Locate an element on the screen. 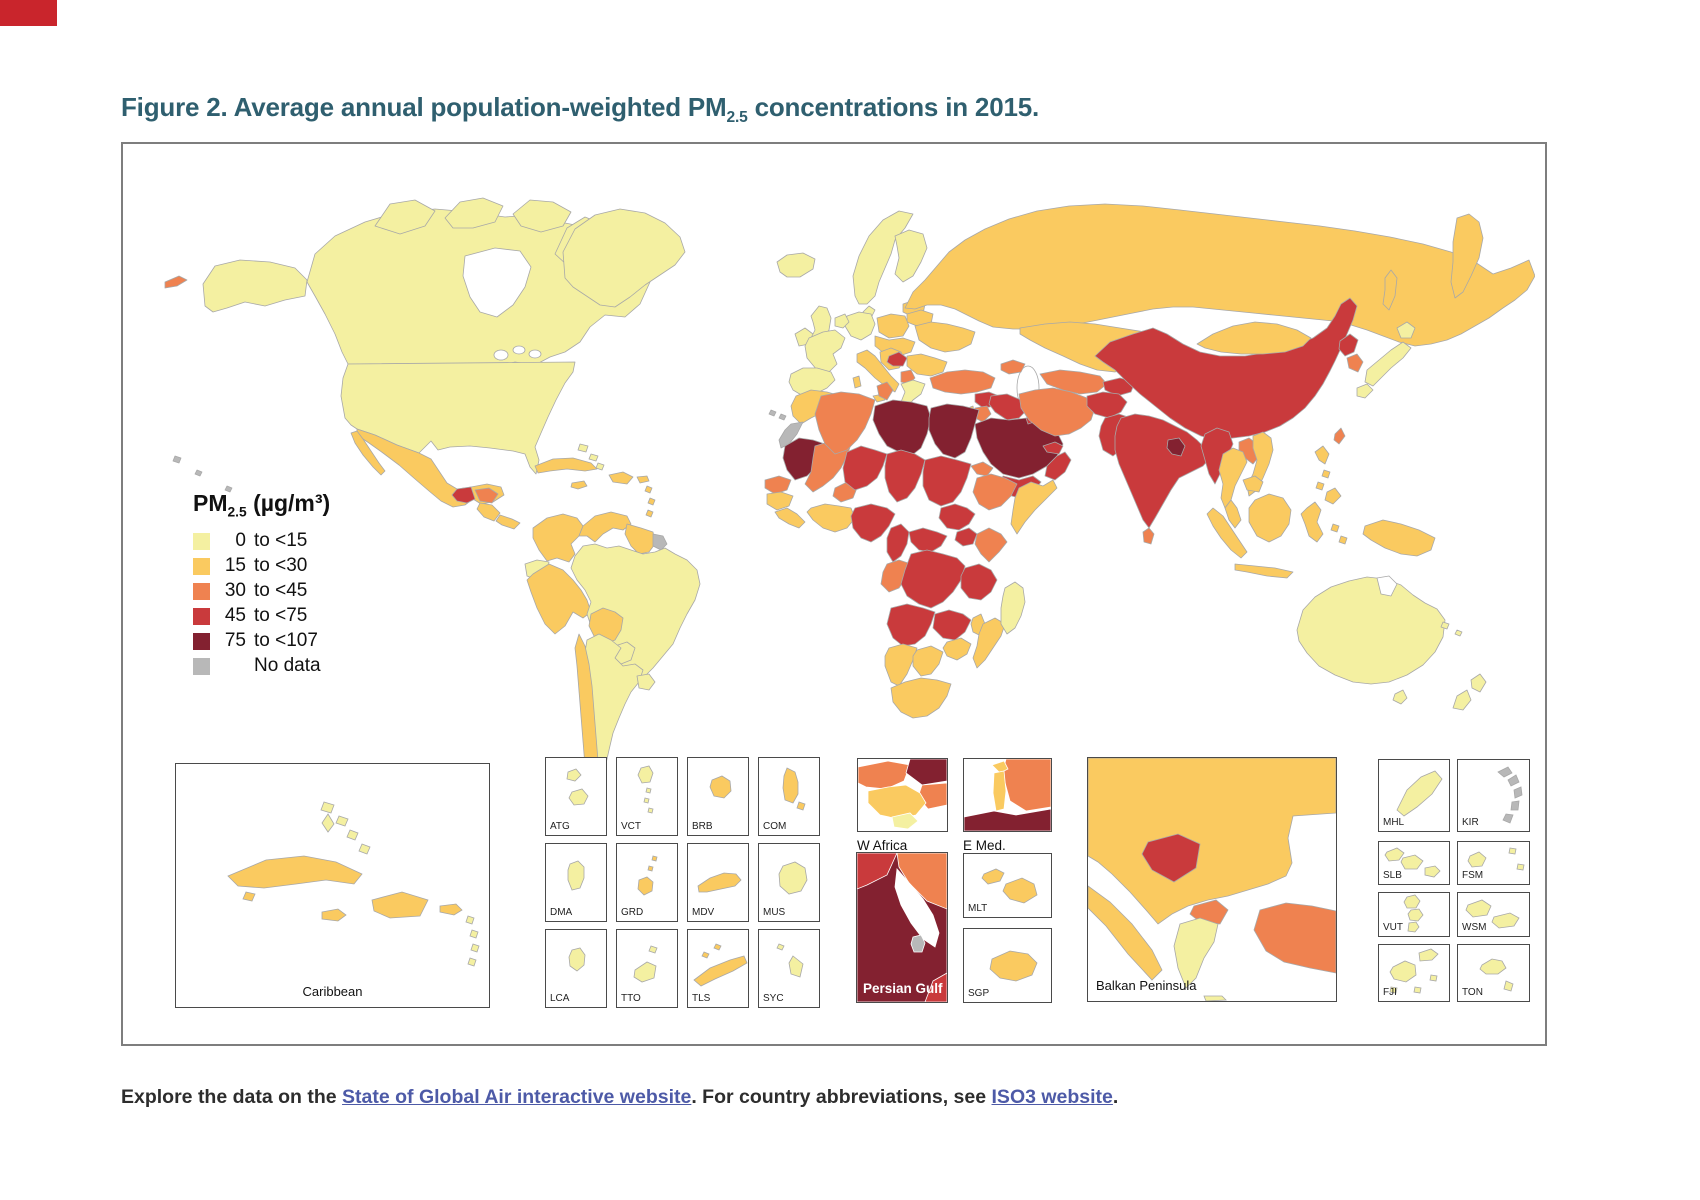 This screenshot has height=1200, width=1700. inset-label: SYC is located at coordinates (773, 998).